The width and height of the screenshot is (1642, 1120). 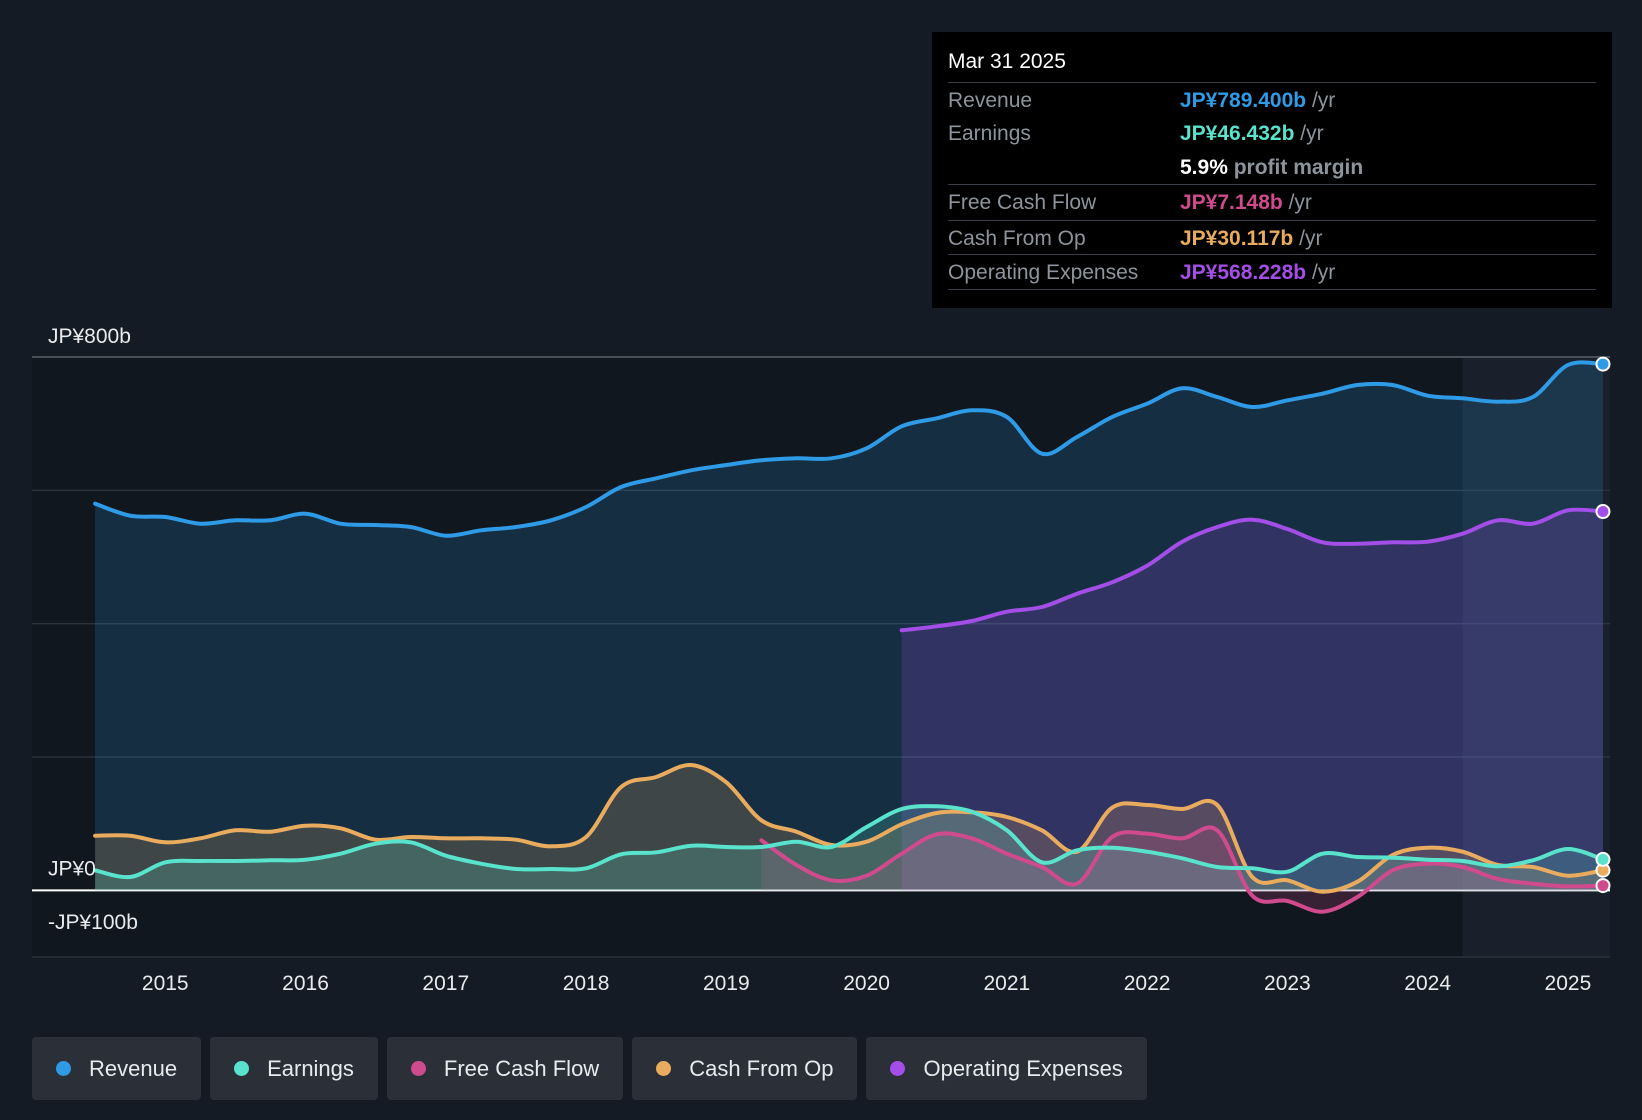 What do you see at coordinates (1603, 364) in the screenshot?
I see `revenue-end-point` at bounding box center [1603, 364].